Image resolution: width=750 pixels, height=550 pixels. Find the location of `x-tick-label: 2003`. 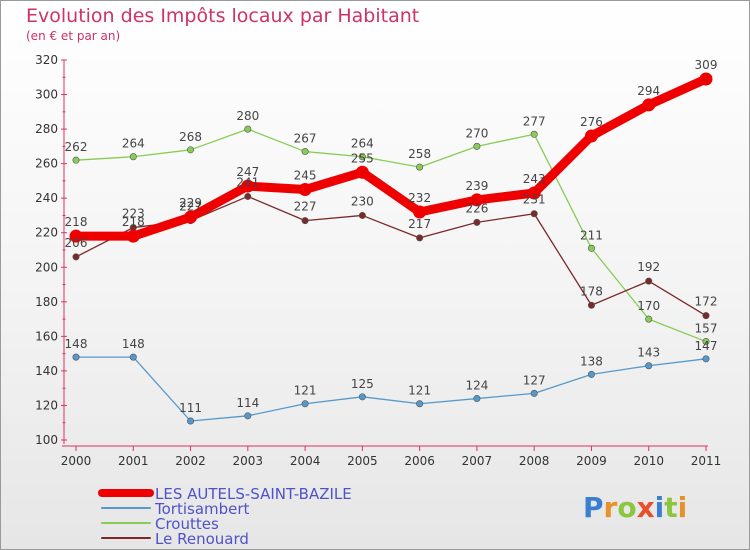

x-tick-label: 2003 is located at coordinates (248, 461).